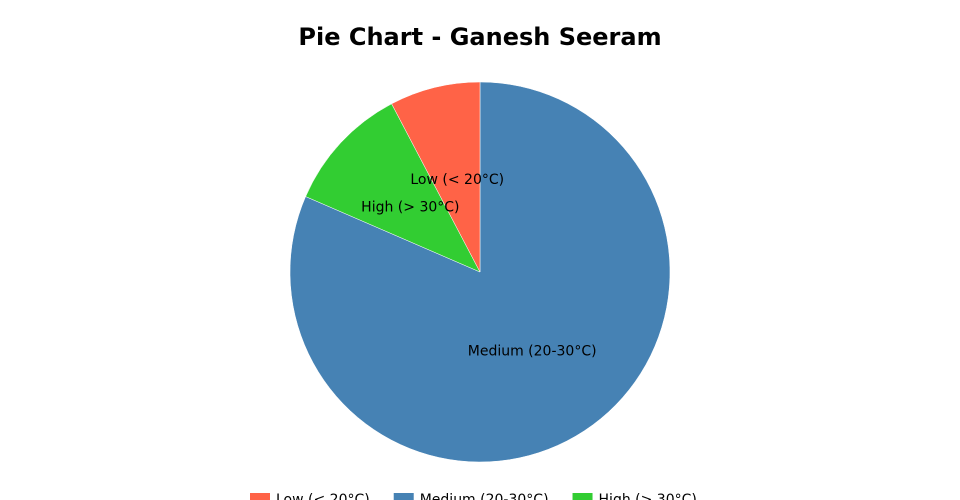  I want to click on legend-label: High (> 30°C), so click(648, 496).